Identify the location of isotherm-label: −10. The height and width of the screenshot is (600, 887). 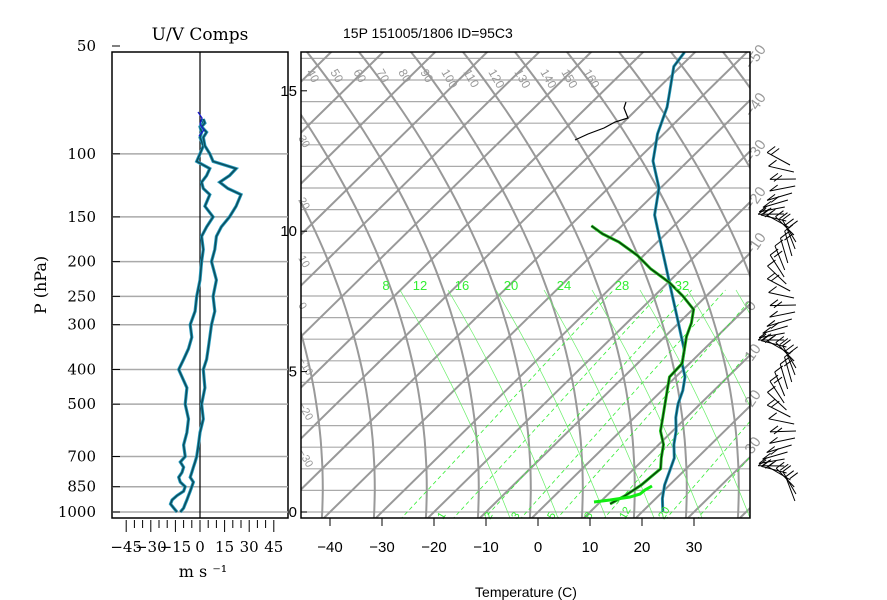
(755, 245).